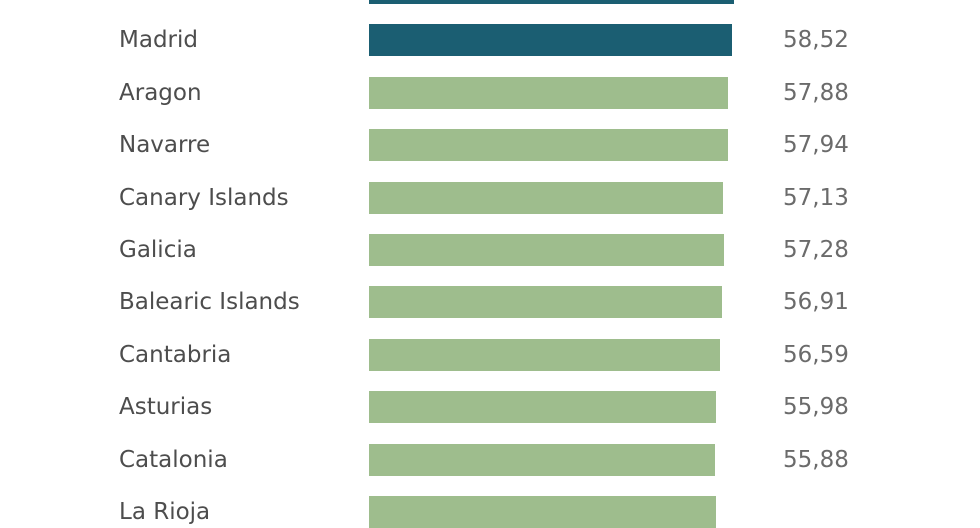 The height and width of the screenshot is (528, 980). Describe the element at coordinates (816, 407) in the screenshot. I see `value-label: 55,98` at that location.